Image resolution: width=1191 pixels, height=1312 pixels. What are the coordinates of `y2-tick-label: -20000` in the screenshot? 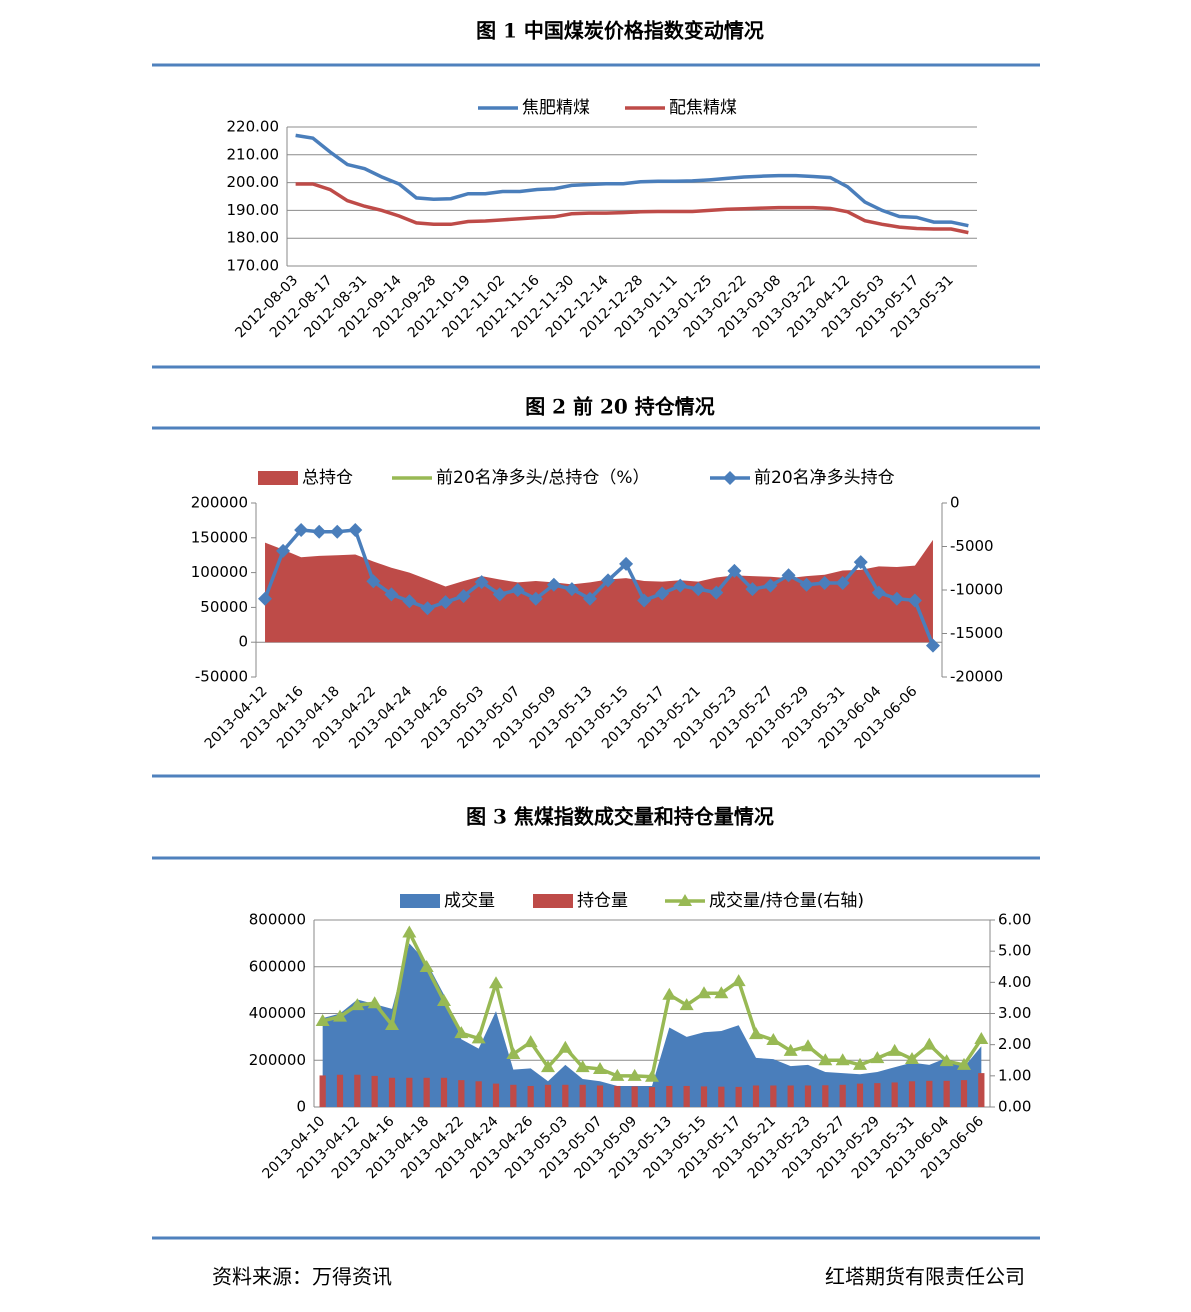 It's located at (976, 677).